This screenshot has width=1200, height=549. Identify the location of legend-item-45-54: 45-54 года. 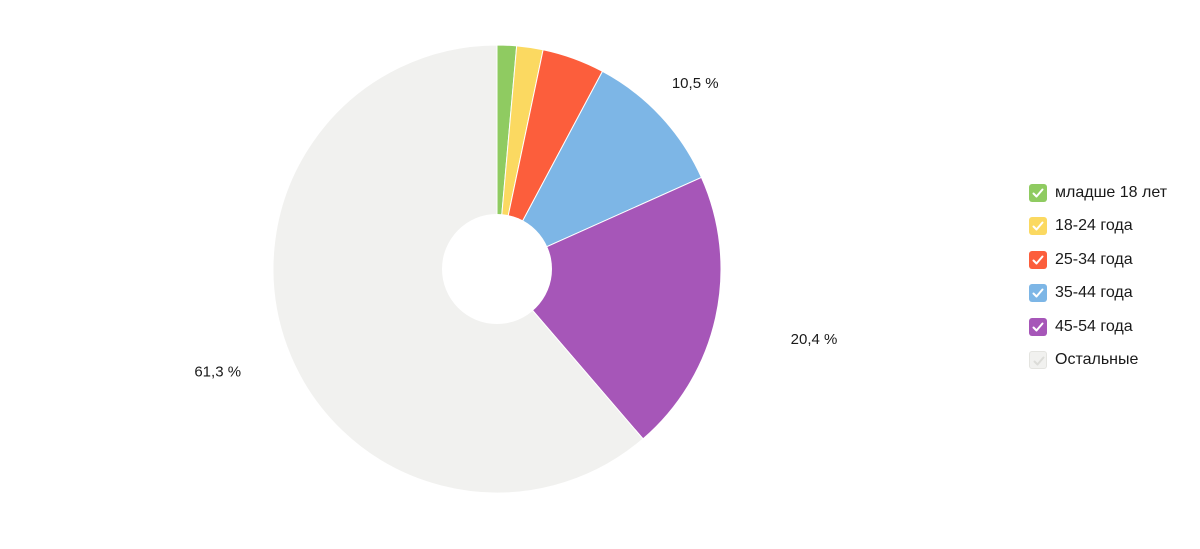
(1098, 327).